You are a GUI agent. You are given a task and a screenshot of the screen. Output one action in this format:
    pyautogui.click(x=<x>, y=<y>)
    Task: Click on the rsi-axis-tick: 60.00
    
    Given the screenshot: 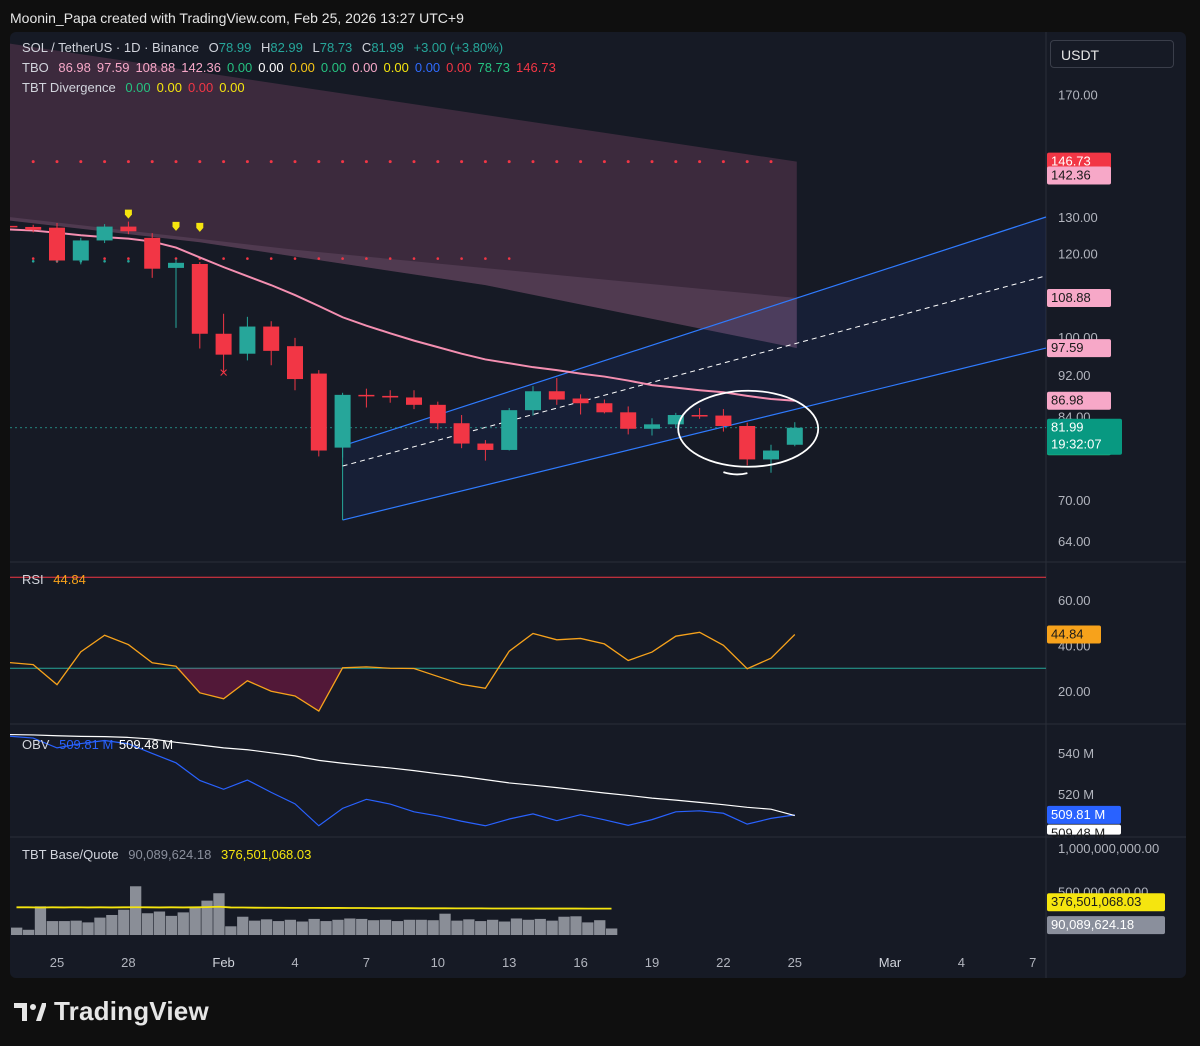 What is the action you would take?
    pyautogui.click(x=1074, y=600)
    